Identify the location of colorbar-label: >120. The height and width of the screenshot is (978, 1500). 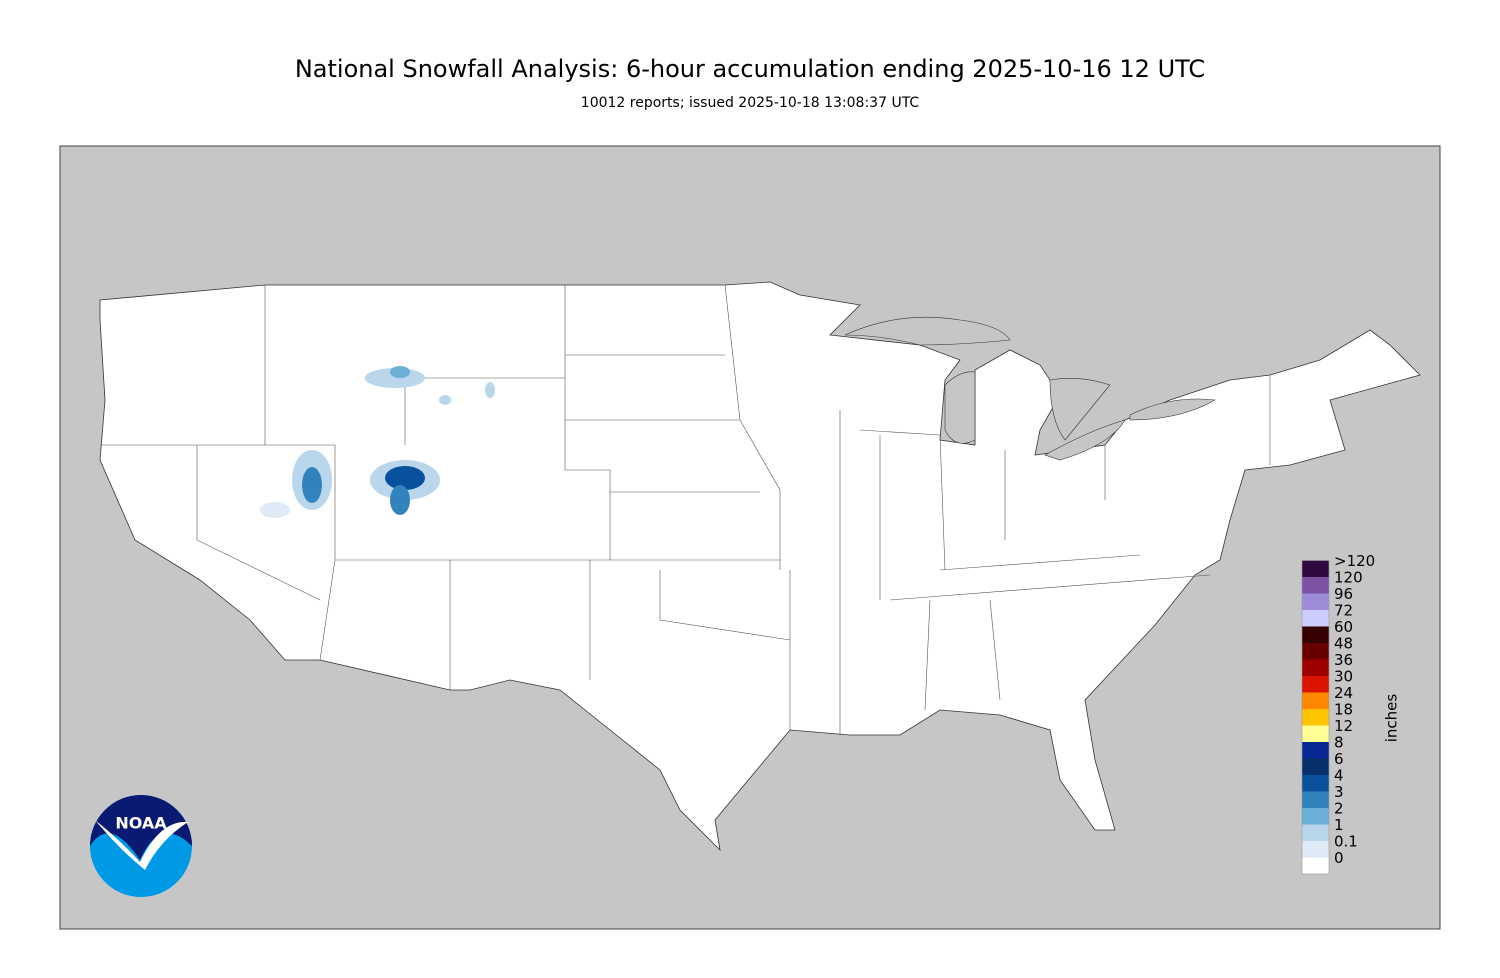
(1354, 561).